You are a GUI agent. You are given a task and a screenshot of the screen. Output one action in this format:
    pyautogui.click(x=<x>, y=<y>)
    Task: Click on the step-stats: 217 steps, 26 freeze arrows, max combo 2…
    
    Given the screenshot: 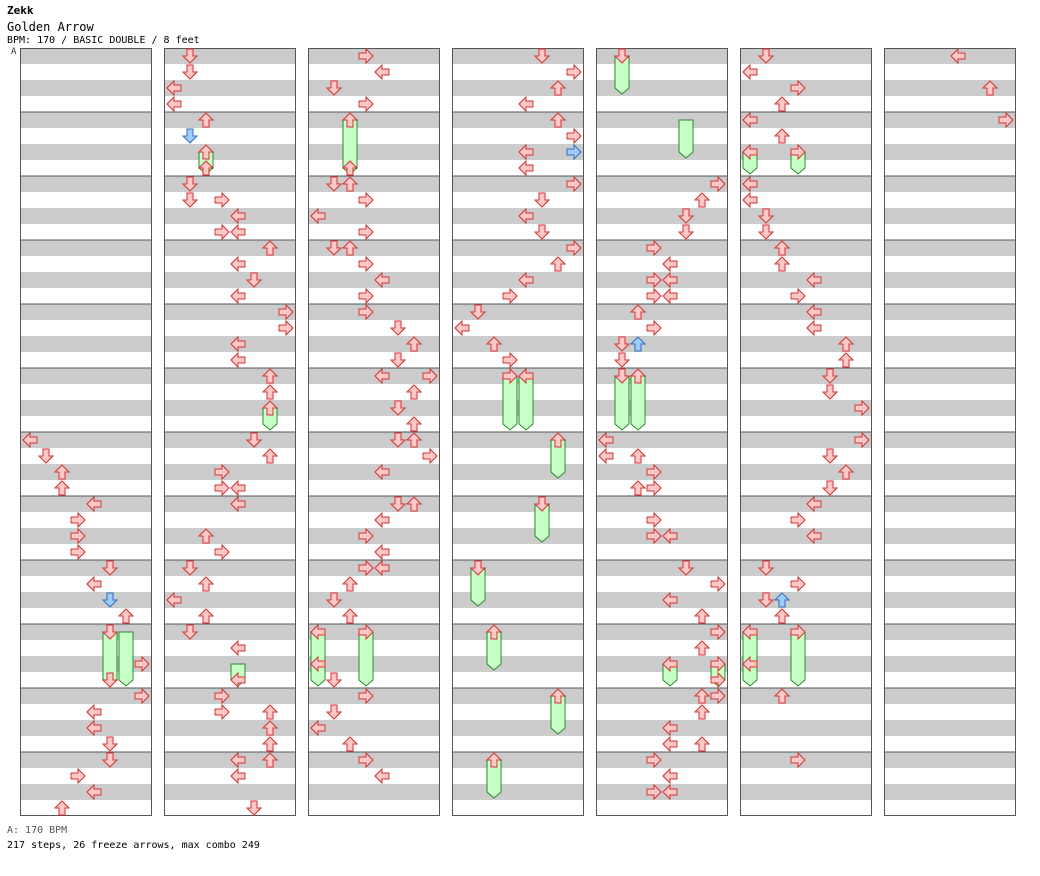 What is the action you would take?
    pyautogui.click(x=133, y=845)
    